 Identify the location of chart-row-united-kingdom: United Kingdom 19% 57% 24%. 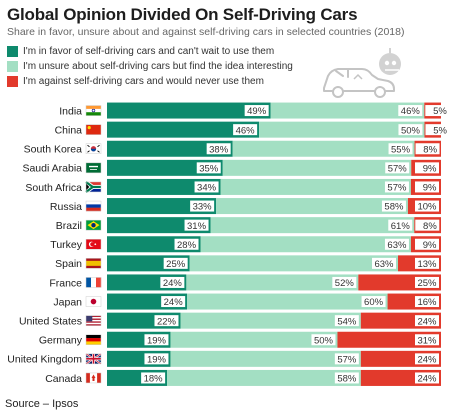
(224, 358).